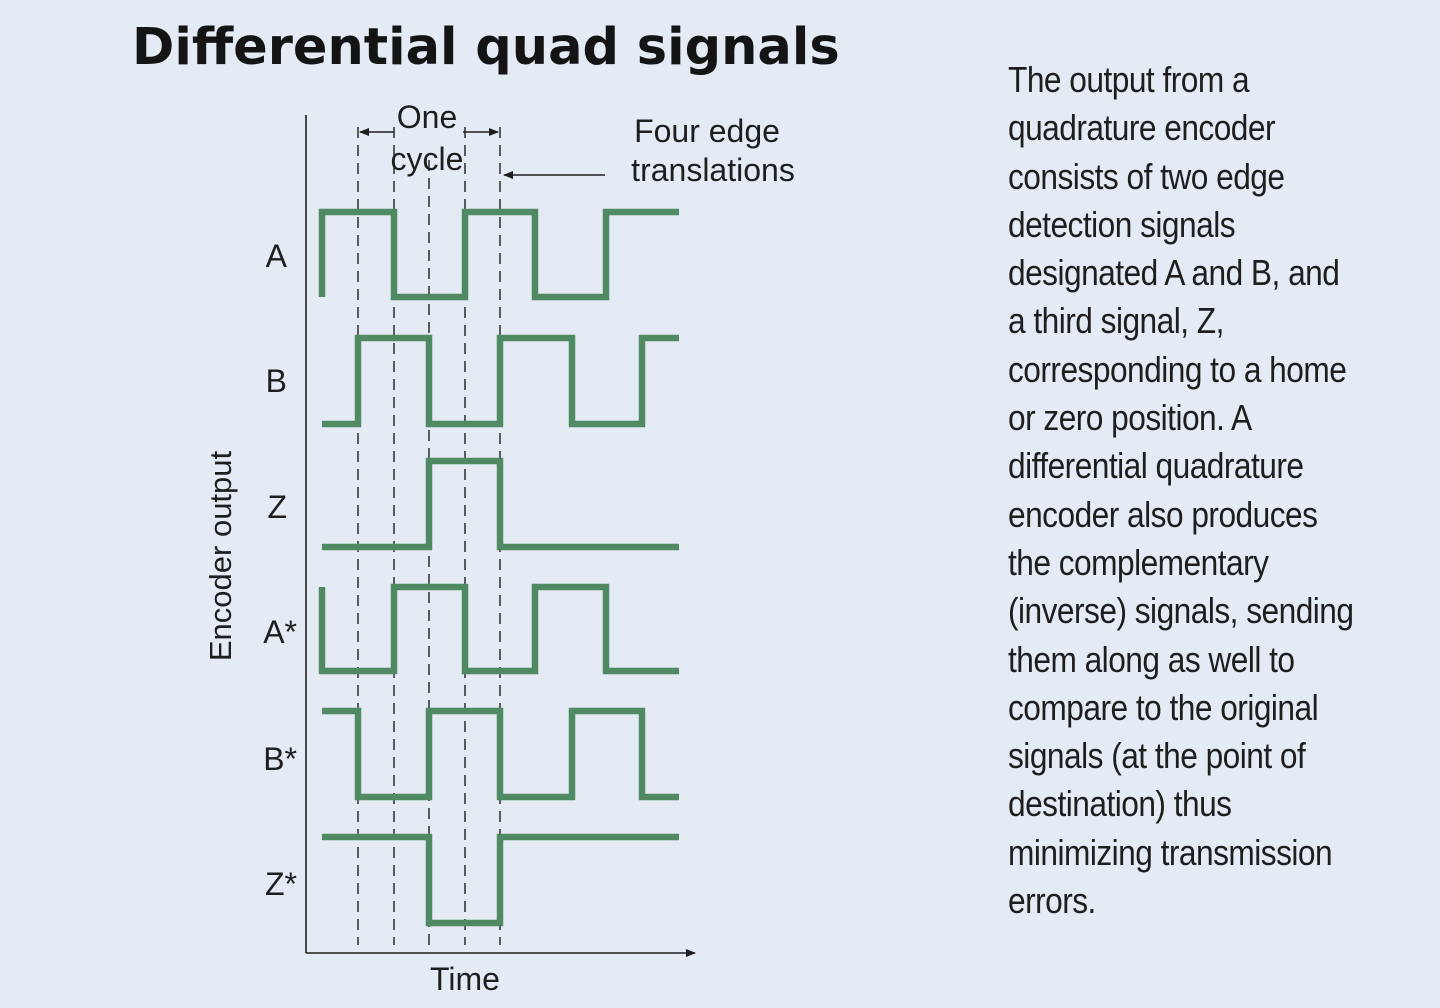 The image size is (1440, 1008). I want to click on caption-line: corresponding to a home, so click(1177, 369).